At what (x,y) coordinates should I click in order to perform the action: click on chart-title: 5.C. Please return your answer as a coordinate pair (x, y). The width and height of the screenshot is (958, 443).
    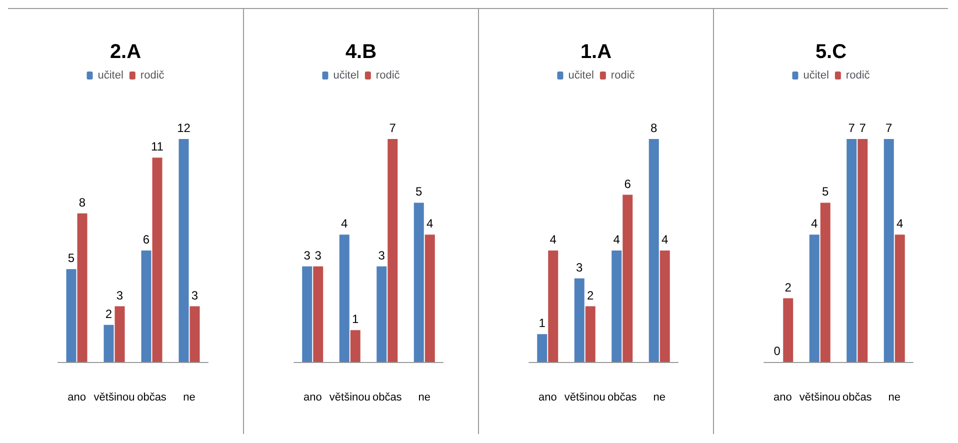
    Looking at the image, I should click on (831, 52).